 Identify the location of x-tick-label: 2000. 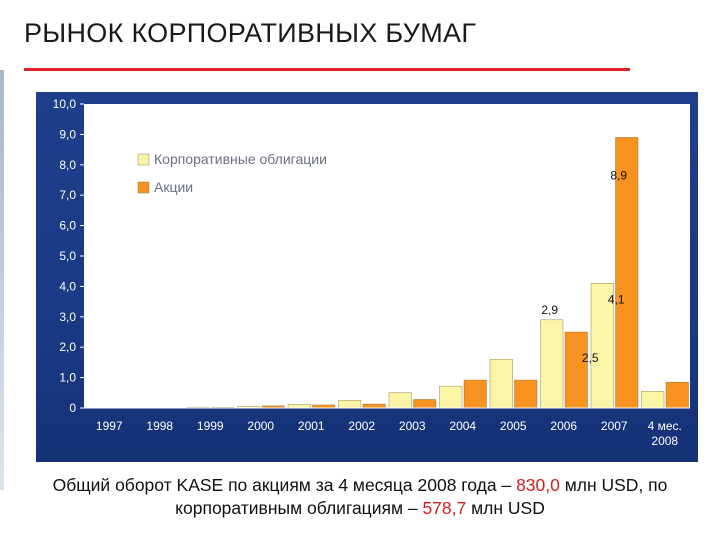
(260, 426).